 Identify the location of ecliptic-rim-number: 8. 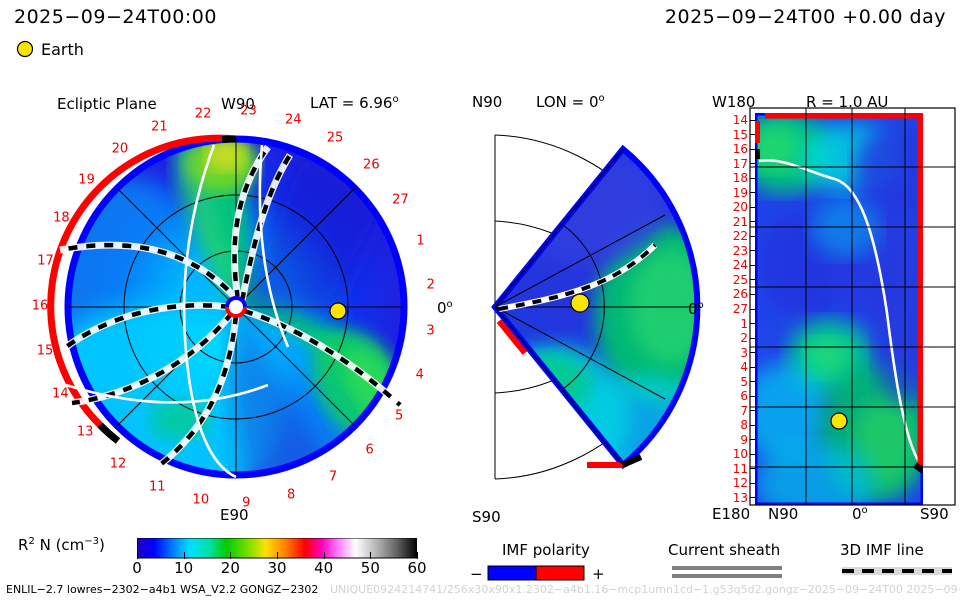
(291, 495).